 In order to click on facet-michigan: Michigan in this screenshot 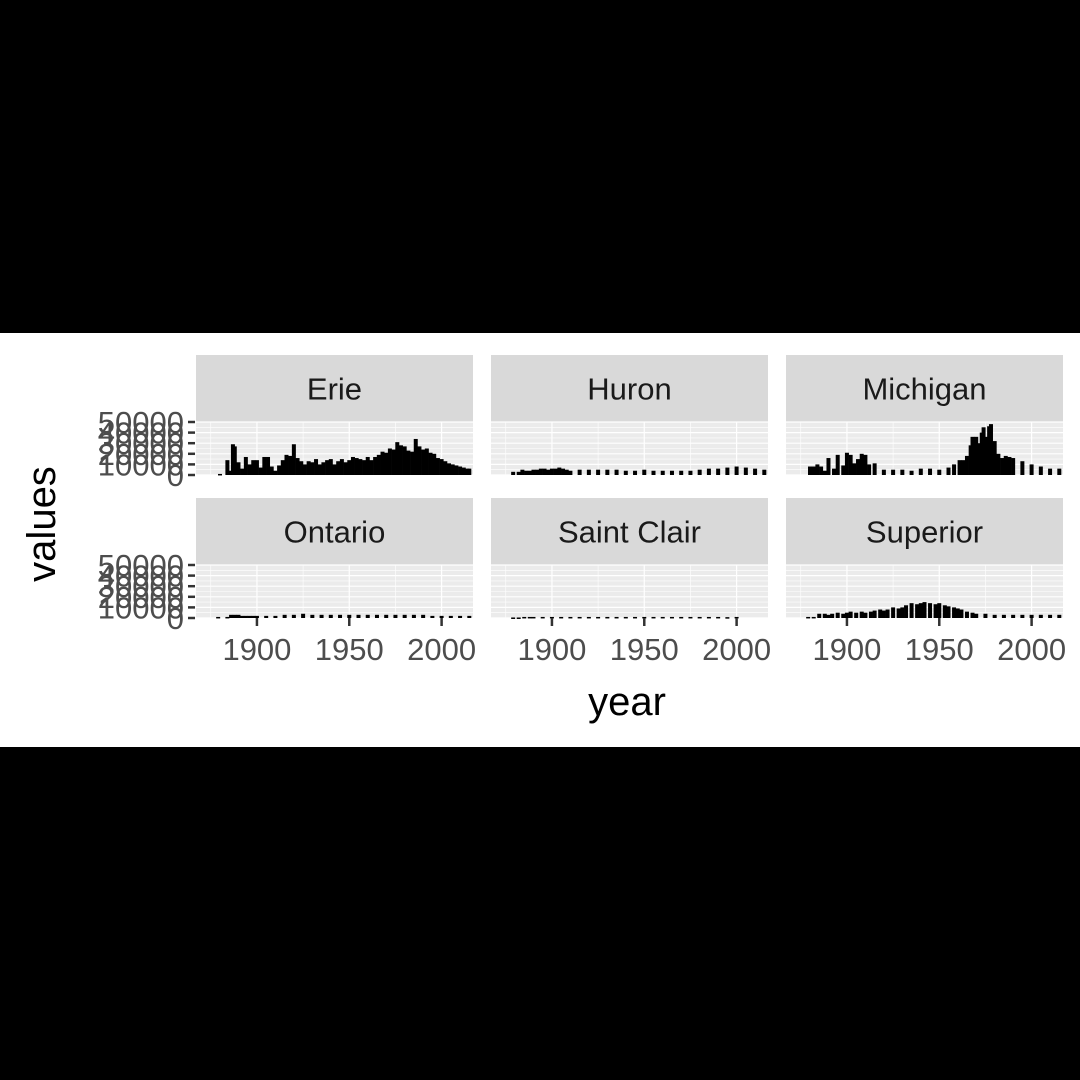, I will do `click(924, 415)`.